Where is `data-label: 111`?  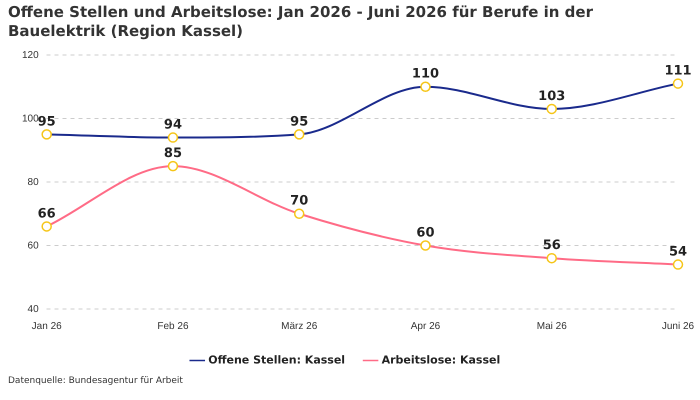 data-label: 111 is located at coordinates (678, 70).